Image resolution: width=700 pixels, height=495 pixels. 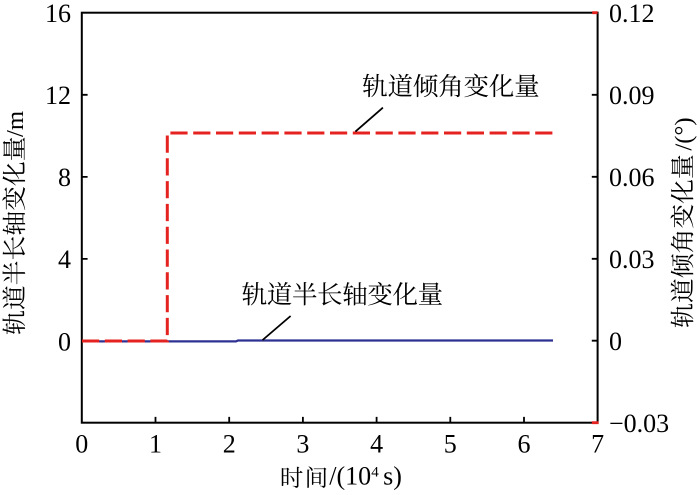 I want to click on svg-text: /m, so click(x=15, y=124).